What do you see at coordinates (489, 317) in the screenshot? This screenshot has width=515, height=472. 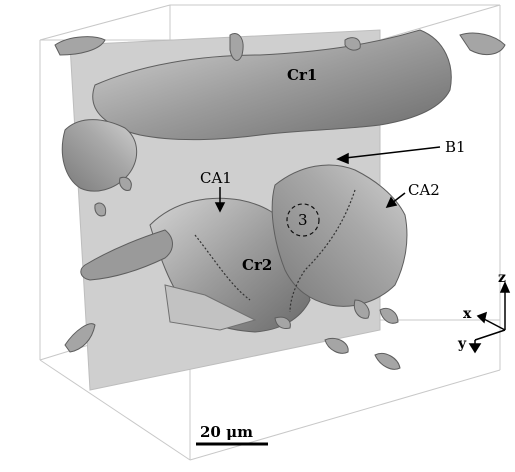 I see `coordinate-axes` at bounding box center [489, 317].